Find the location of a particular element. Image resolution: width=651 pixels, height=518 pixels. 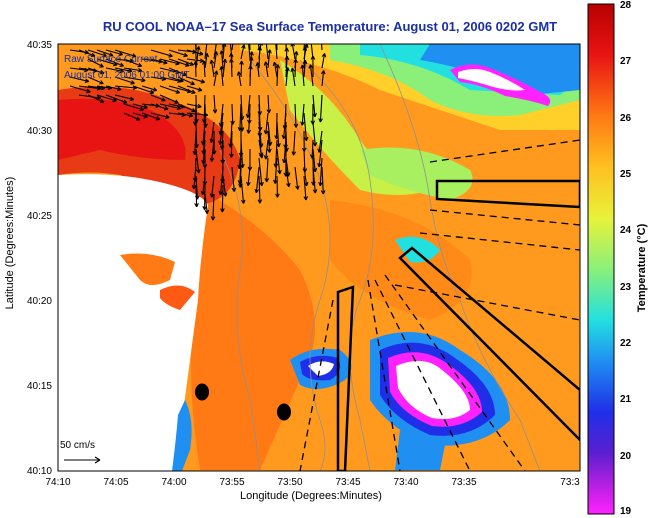

x-tick: 73:45 is located at coordinates (347, 482).